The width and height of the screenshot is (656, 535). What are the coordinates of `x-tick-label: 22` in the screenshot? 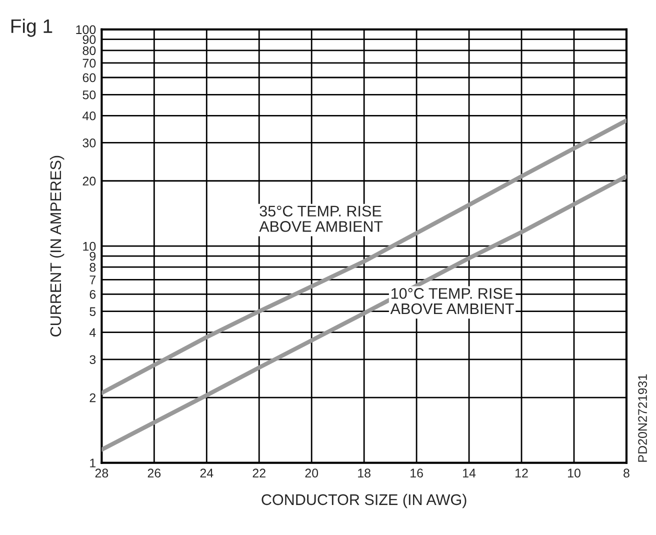 It's located at (259, 473).